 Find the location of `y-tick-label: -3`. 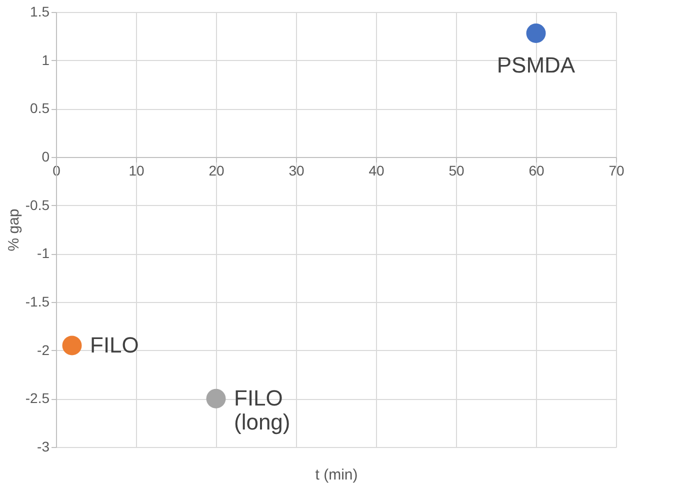

y-tick-label: -3 is located at coordinates (43, 446).